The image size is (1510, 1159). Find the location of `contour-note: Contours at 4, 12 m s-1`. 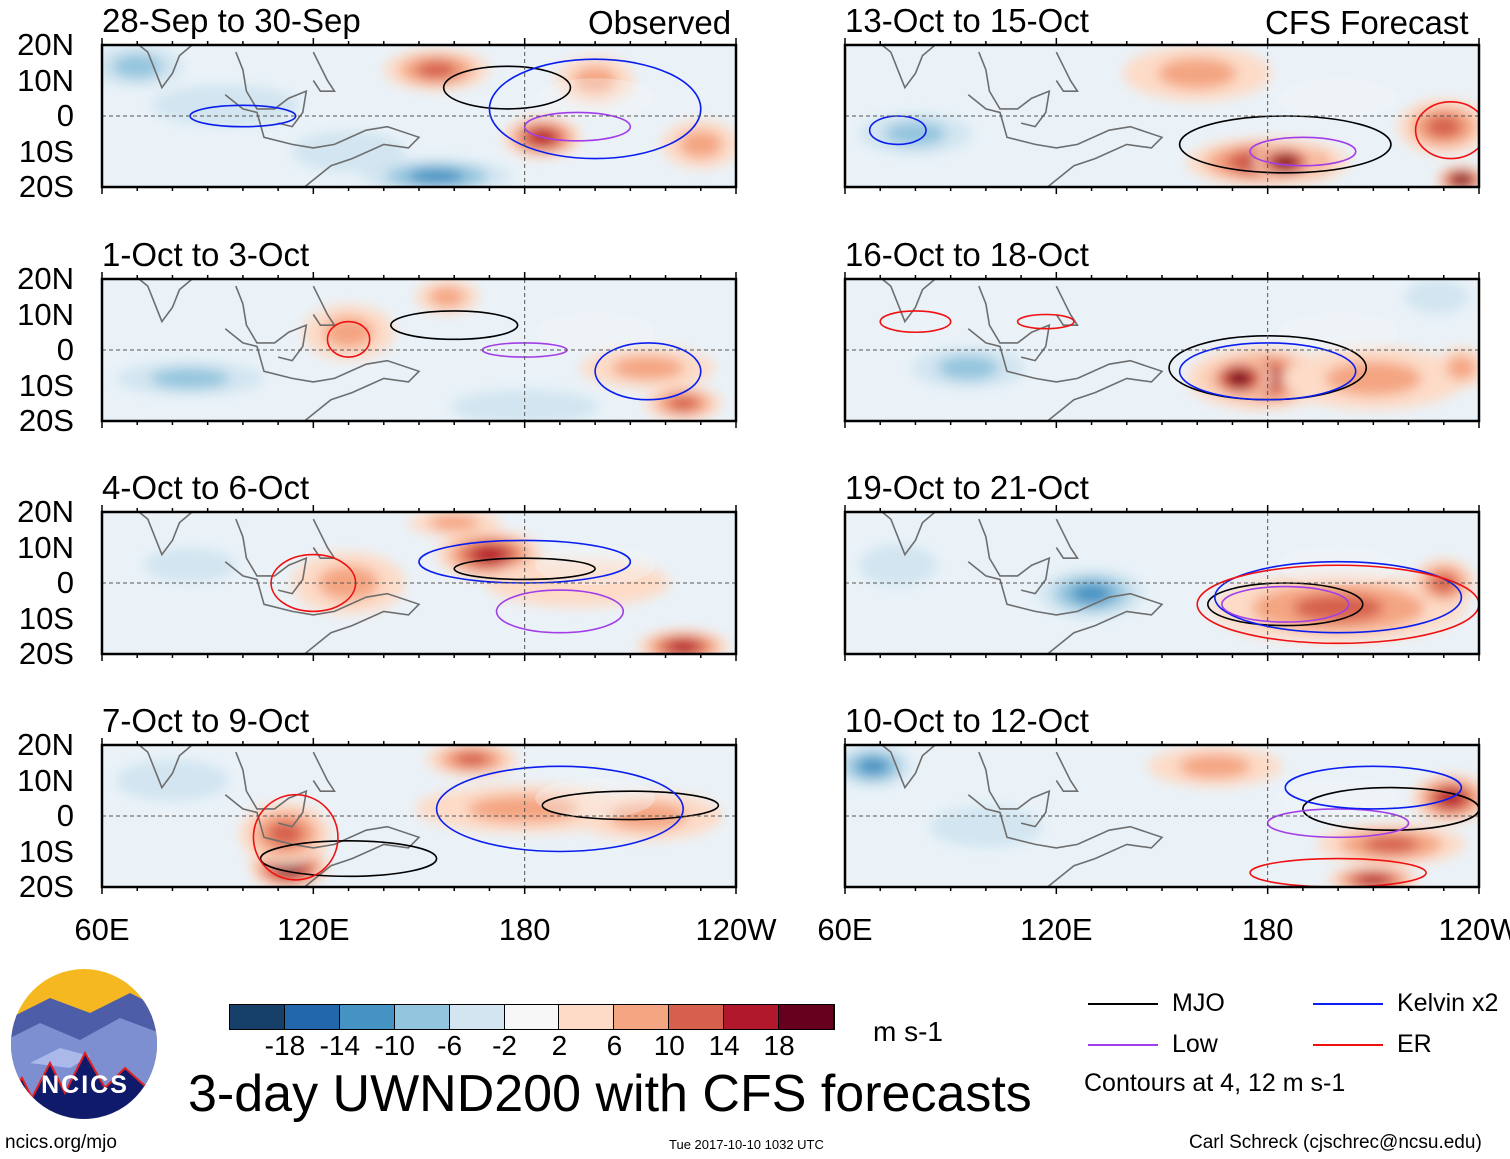

contour-note: Contours at 4, 12 m s-1 is located at coordinates (1215, 1083).